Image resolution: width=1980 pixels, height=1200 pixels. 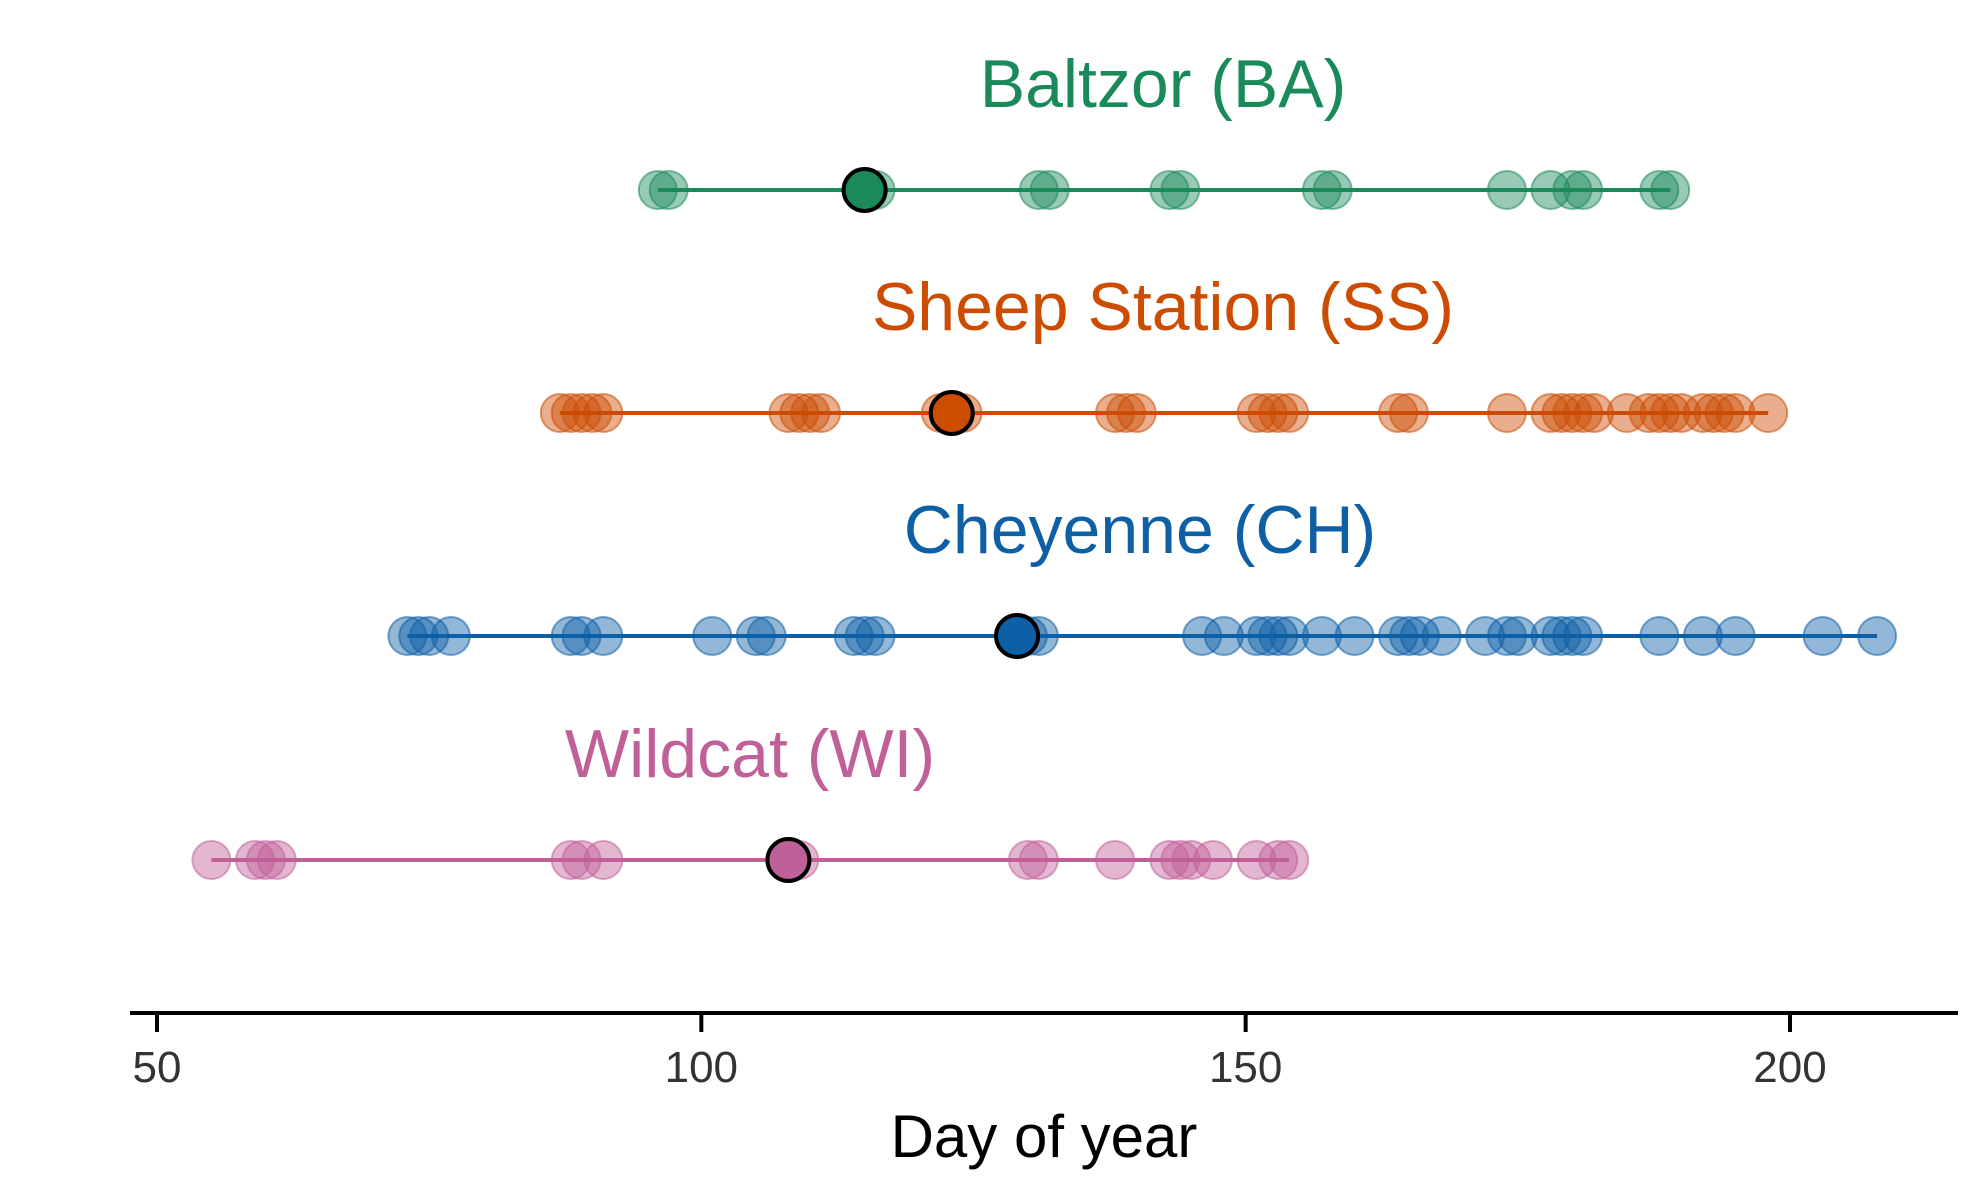 What do you see at coordinates (1142, 575) in the screenshot?
I see `site-row: Cheyenne (CH)` at bounding box center [1142, 575].